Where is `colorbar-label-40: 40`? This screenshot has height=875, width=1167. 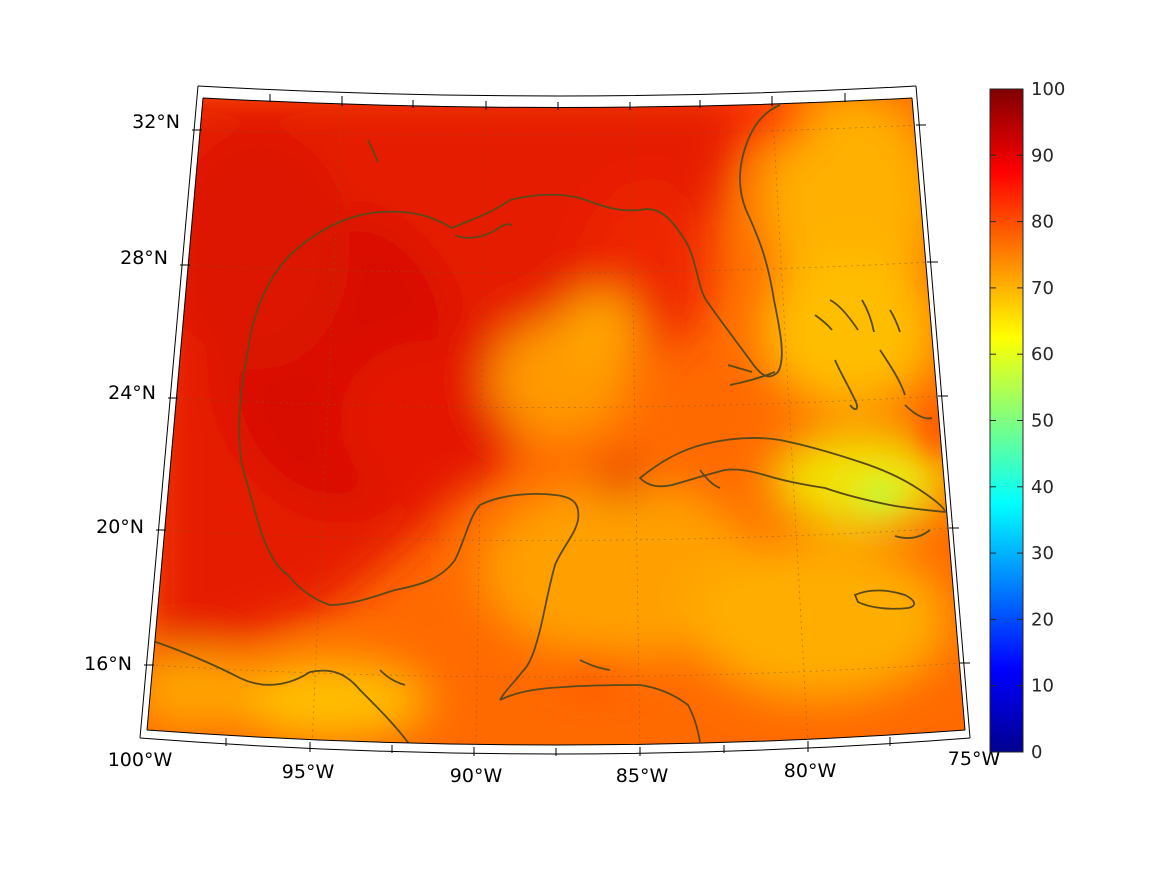 colorbar-label-40: 40 is located at coordinates (1042, 487).